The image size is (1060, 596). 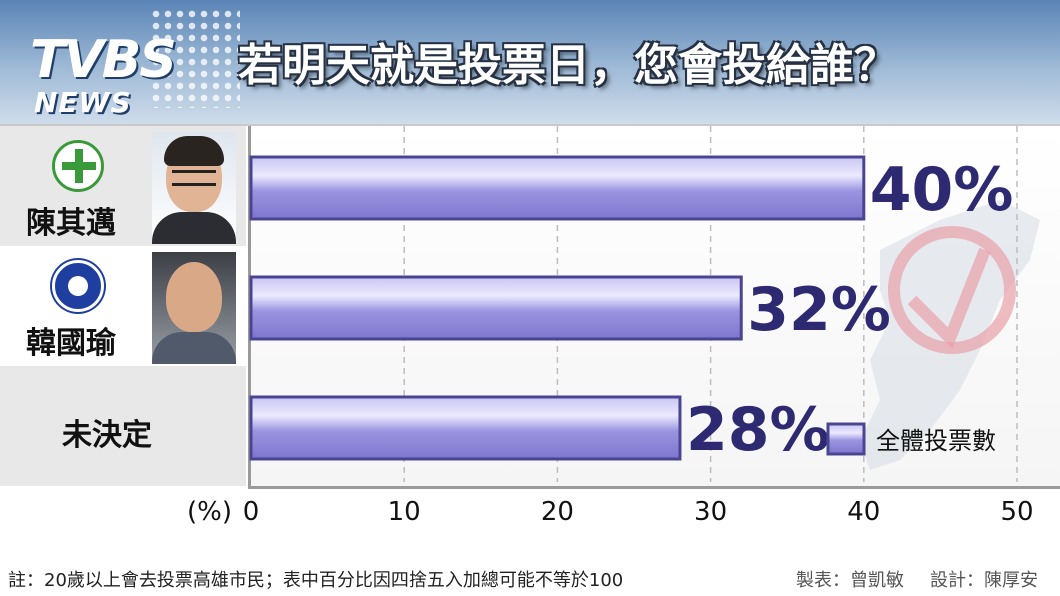 What do you see at coordinates (316, 580) in the screenshot?
I see `footnote: 註：20歲以上會去投票高雄市民；表中百分比因四捨五入加總可能不等於100` at bounding box center [316, 580].